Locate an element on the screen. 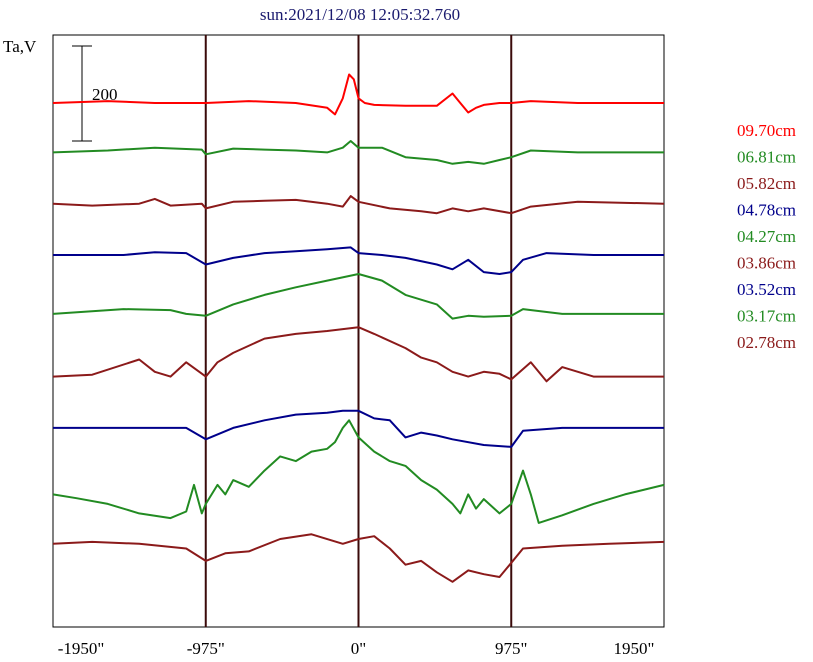 The width and height of the screenshot is (813, 662). series-line-03.52cm is located at coordinates (358, 428).